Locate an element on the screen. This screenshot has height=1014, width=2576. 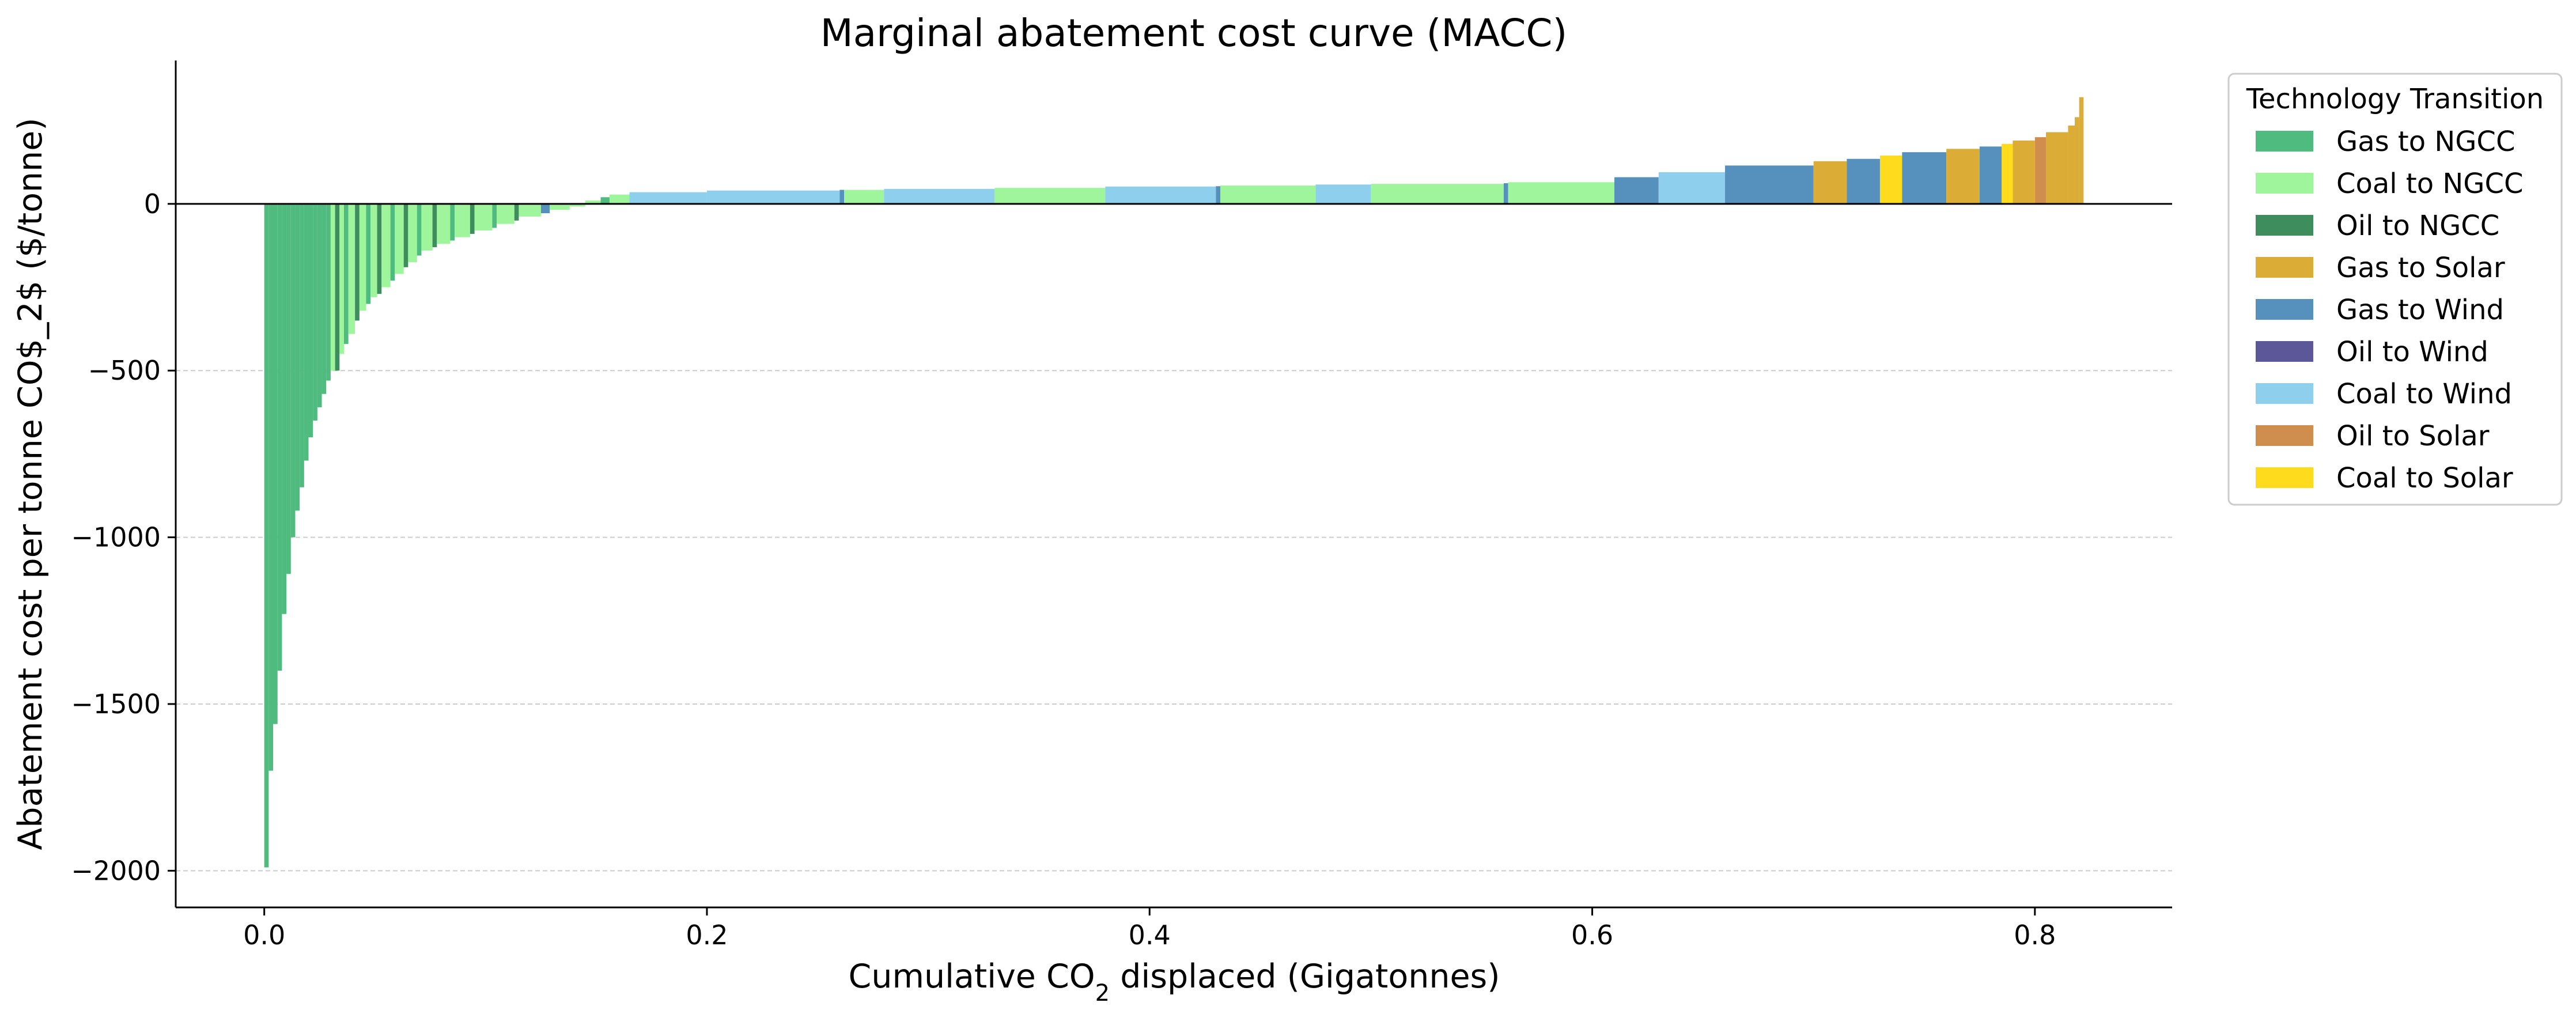
x-tick-label: 0.6 is located at coordinates (1592, 935).